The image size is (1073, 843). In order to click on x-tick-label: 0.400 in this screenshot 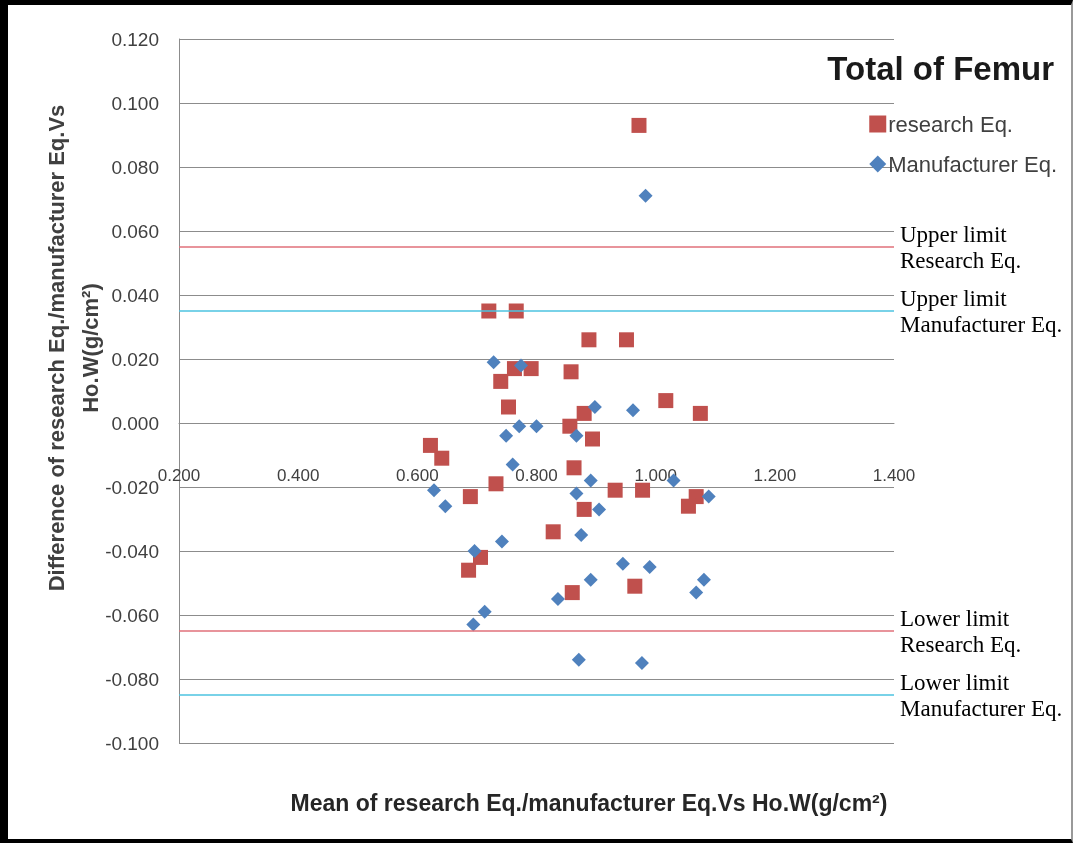, I will do `click(298, 475)`.